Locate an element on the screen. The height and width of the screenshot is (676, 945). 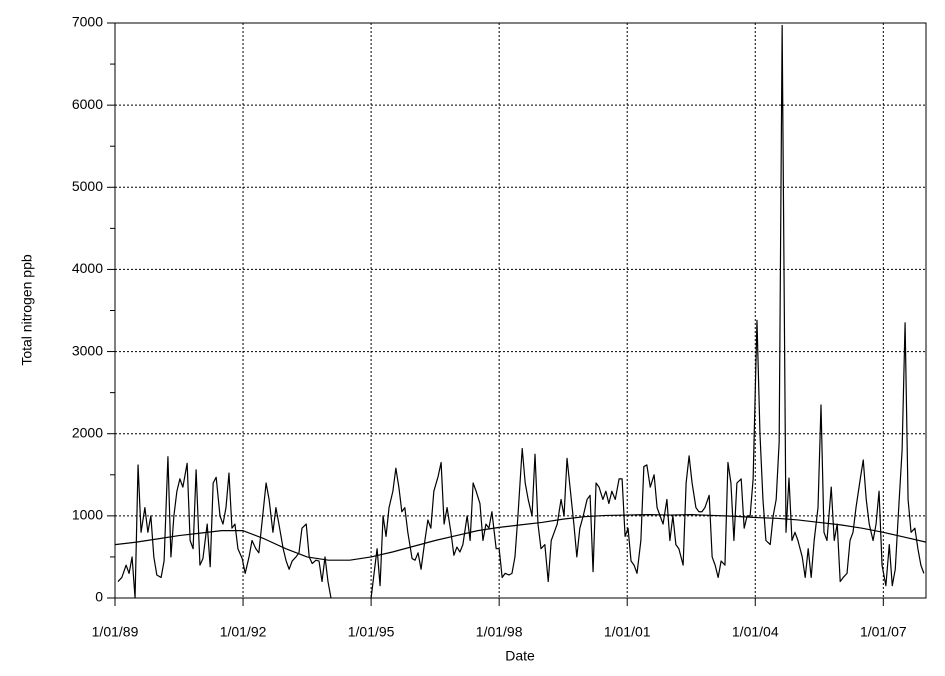
y-tick-label: 4000 is located at coordinates (87, 268).